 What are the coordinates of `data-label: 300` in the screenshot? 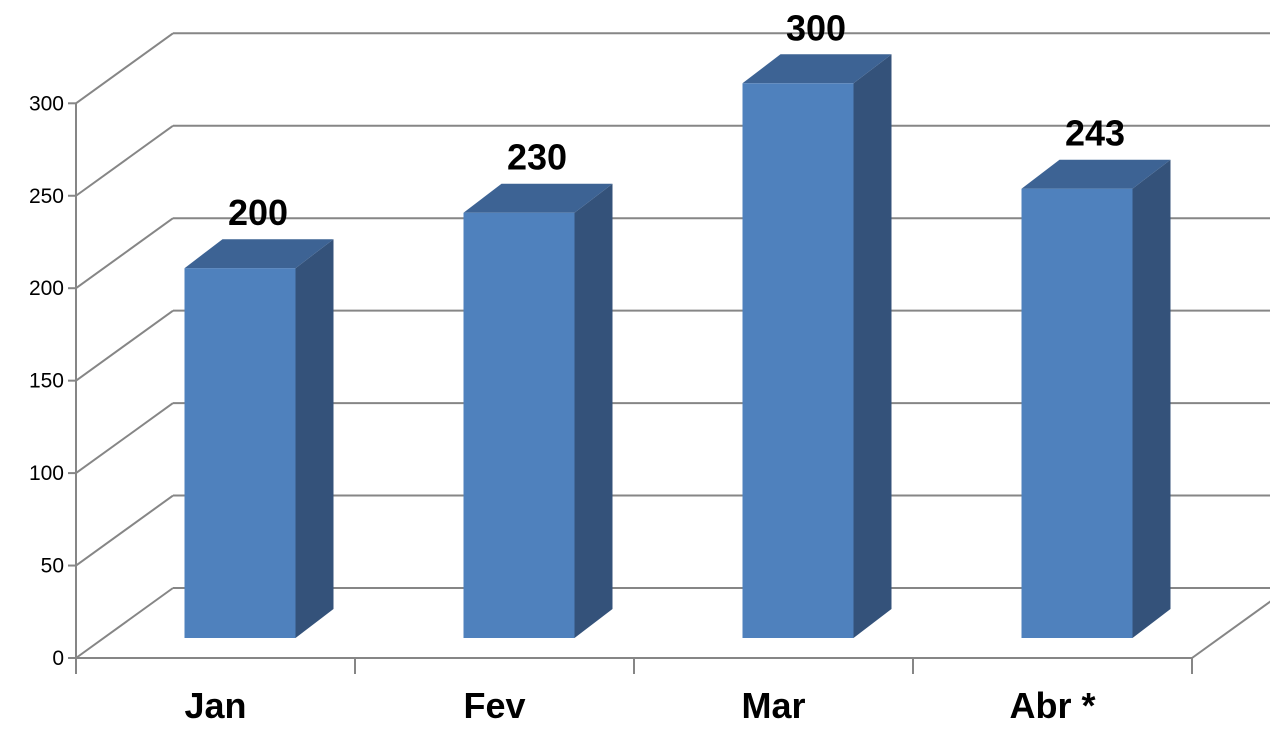 It's located at (816, 27).